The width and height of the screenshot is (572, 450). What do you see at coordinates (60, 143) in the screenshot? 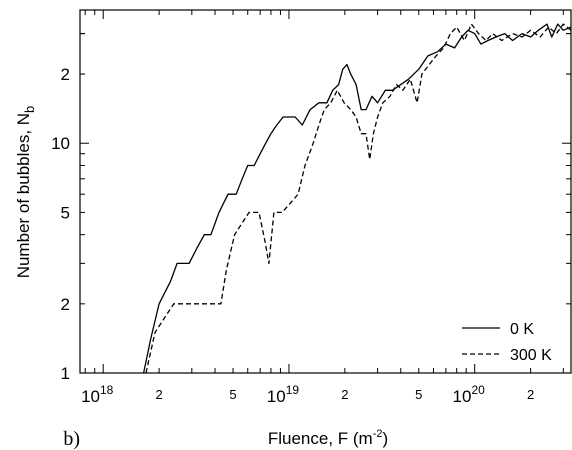
I see `y-tick-label: 10` at bounding box center [60, 143].